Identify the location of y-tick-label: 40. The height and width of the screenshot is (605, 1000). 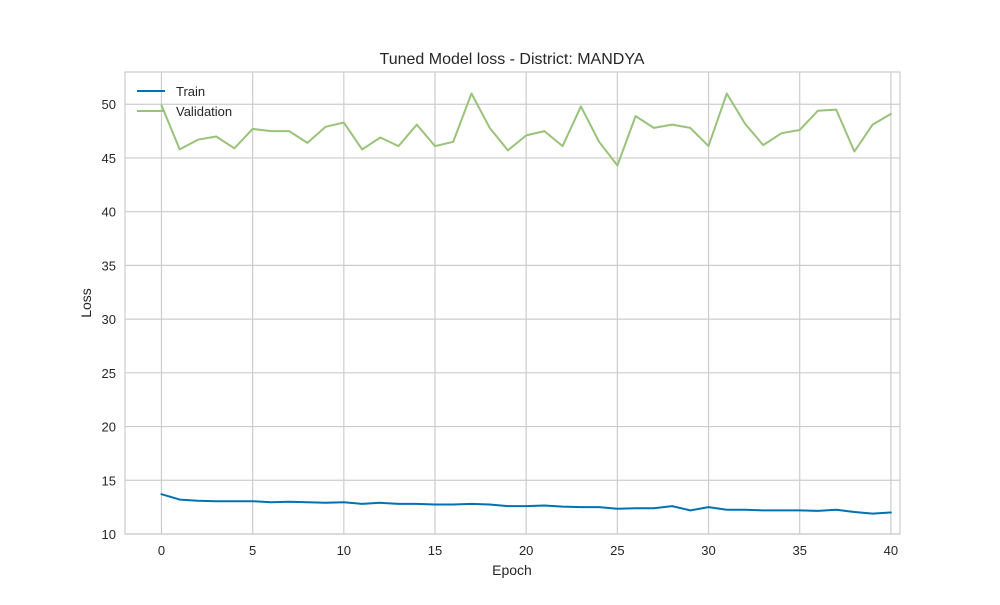
(109, 212).